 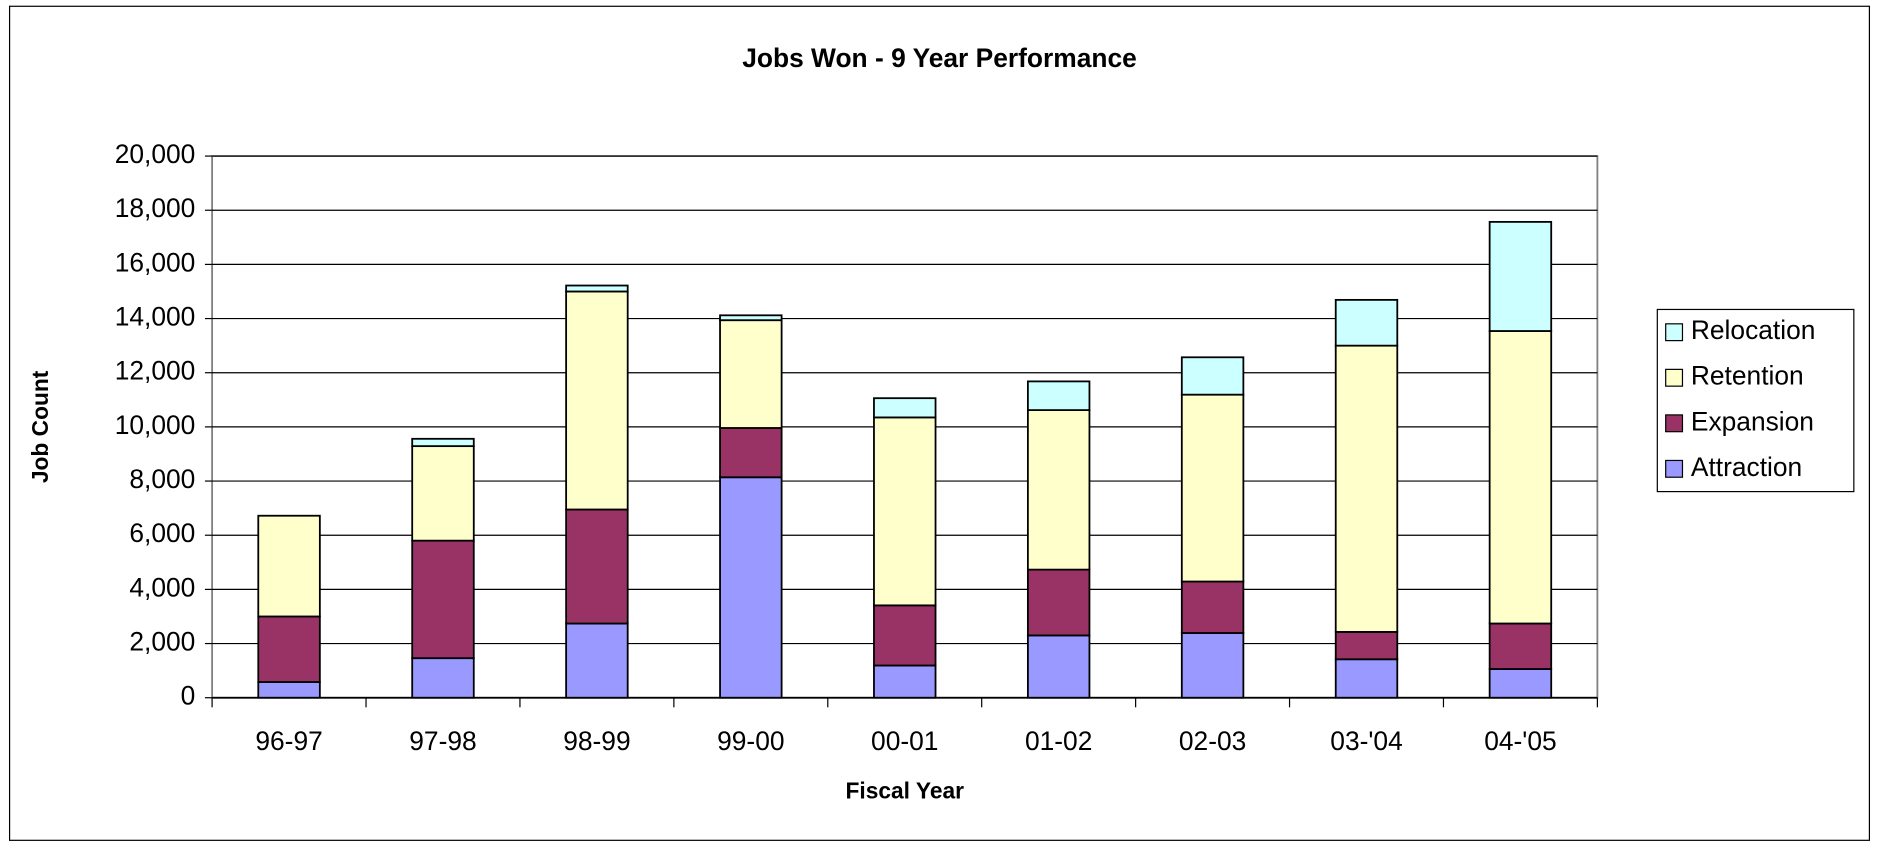 I want to click on x-tick-label: 04-'05, so click(x=1520, y=741).